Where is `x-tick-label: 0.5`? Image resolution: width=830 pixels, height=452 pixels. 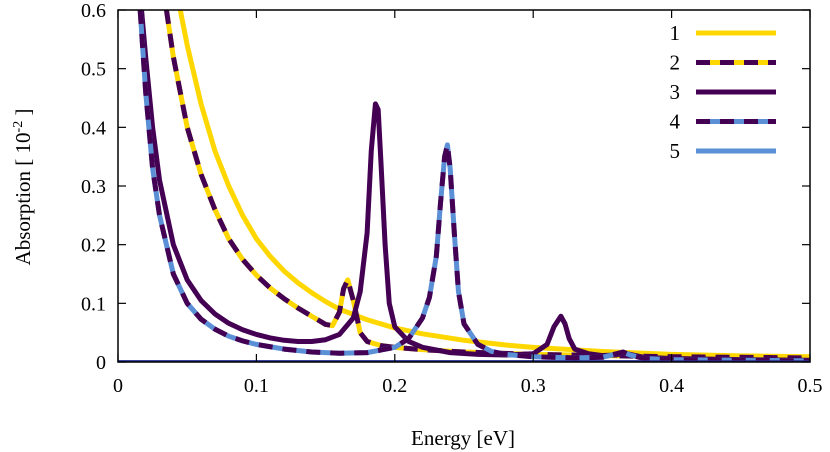 x-tick-label: 0.5 is located at coordinates (810, 386).